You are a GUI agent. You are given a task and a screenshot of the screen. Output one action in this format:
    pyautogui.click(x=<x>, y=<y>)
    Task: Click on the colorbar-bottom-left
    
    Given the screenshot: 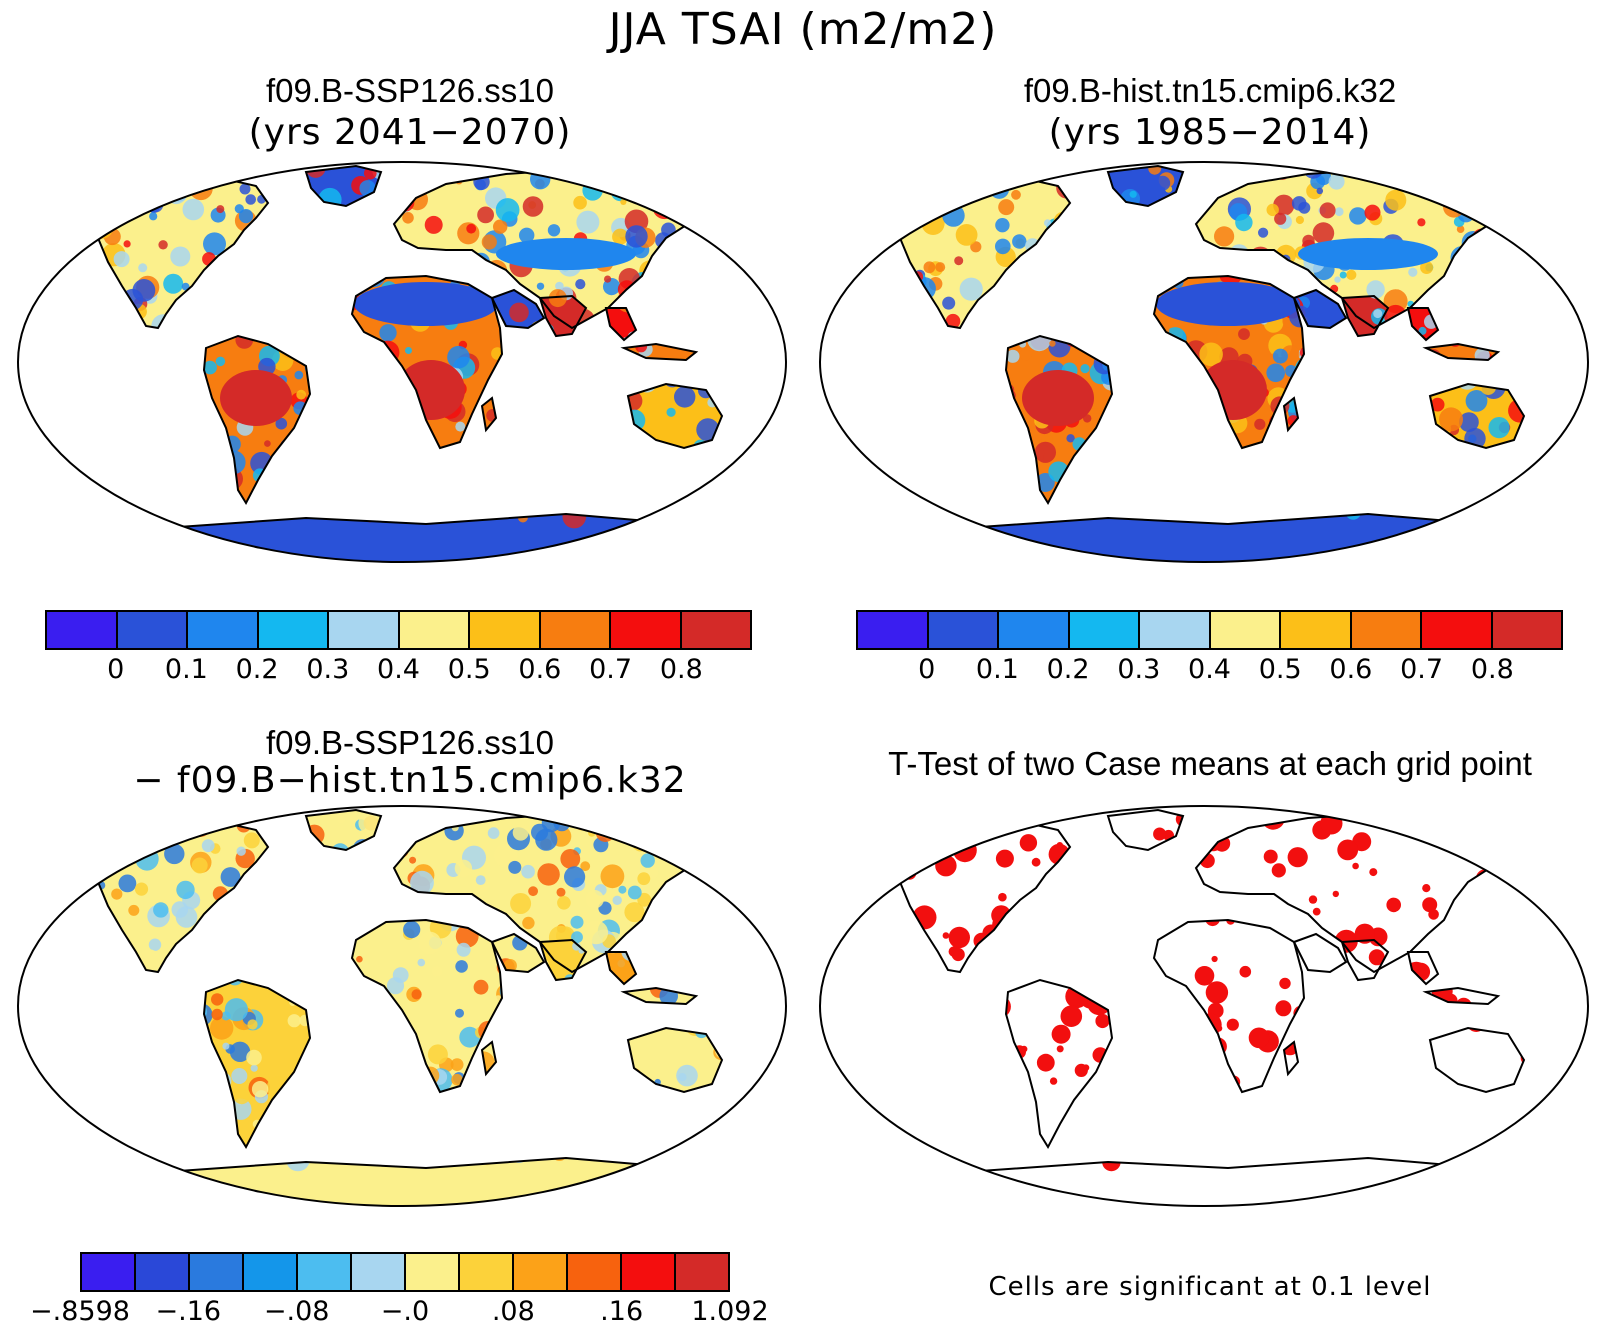 What is the action you would take?
    pyautogui.click(x=405, y=1272)
    